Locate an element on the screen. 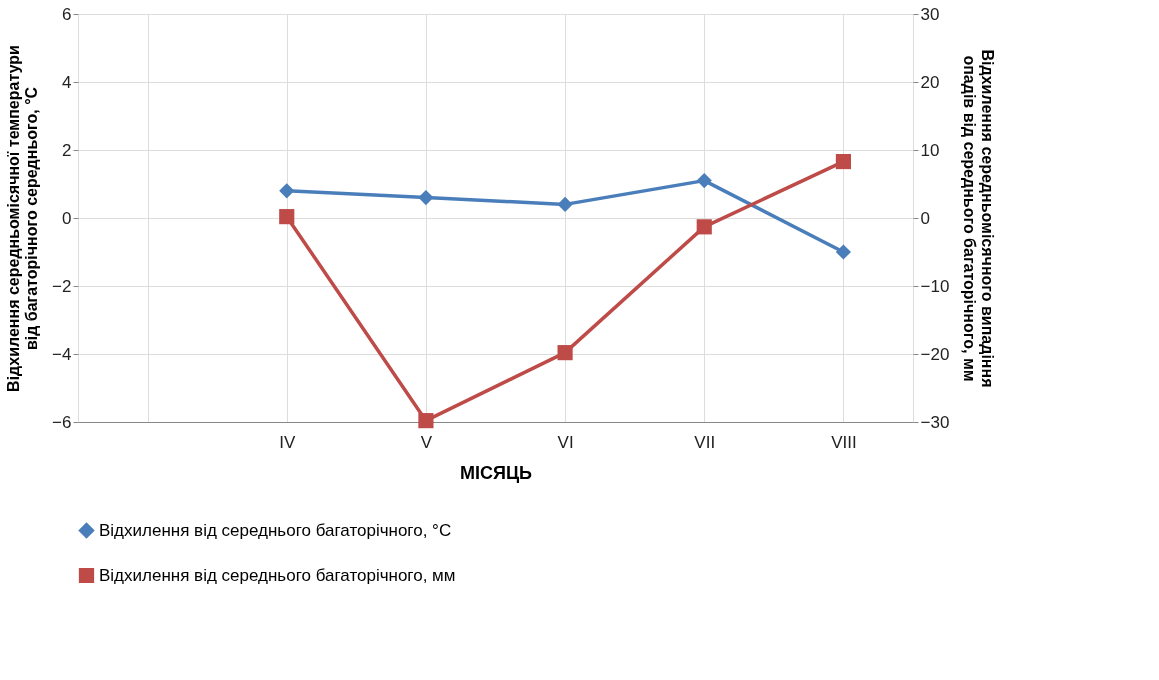 Image resolution: width=1159 pixels, height=680 pixels. y-tick-label: 0 is located at coordinates (67, 218).